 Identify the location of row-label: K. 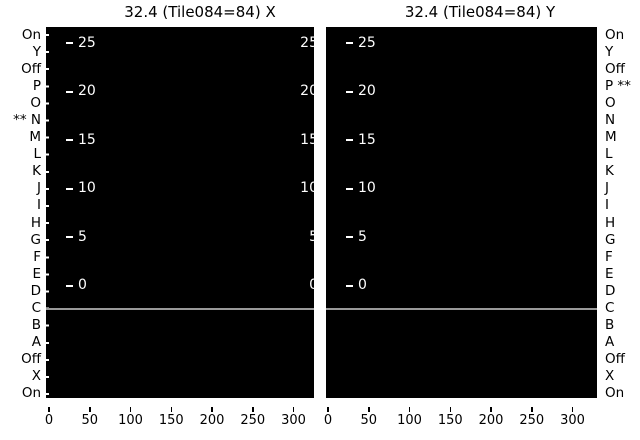
(609, 171).